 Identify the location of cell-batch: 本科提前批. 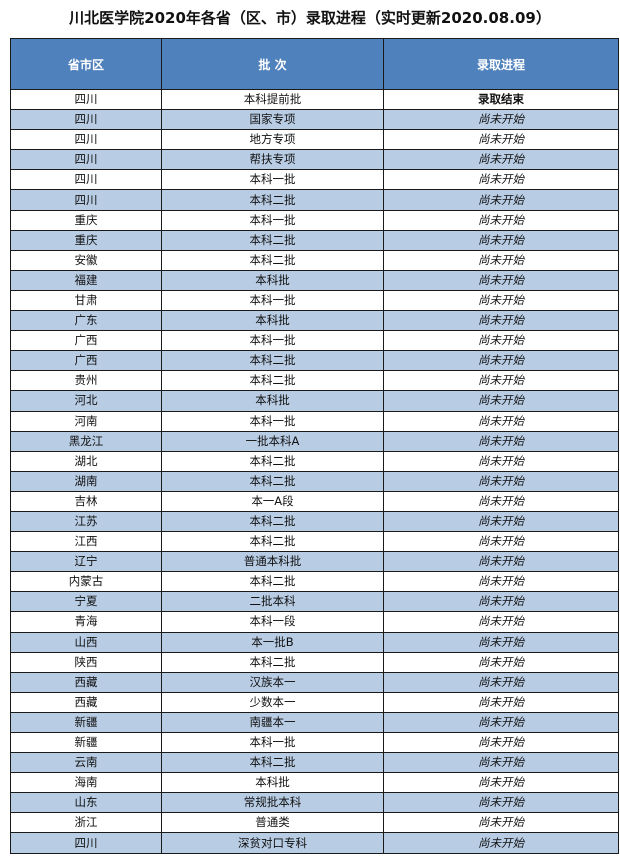
(272, 99).